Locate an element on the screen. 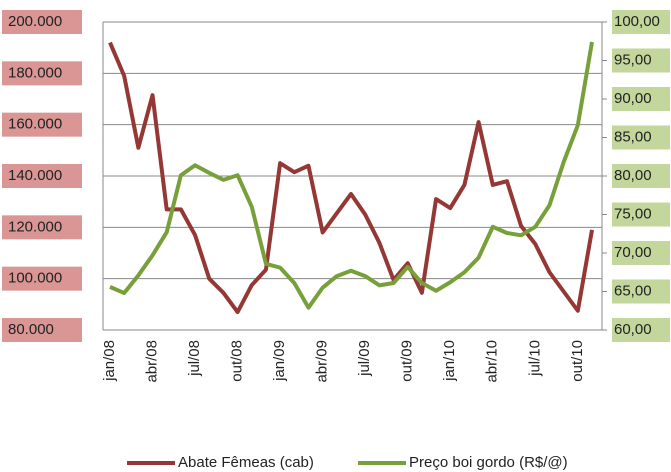  x-tick-label: abr/10 is located at coordinates (492, 361).